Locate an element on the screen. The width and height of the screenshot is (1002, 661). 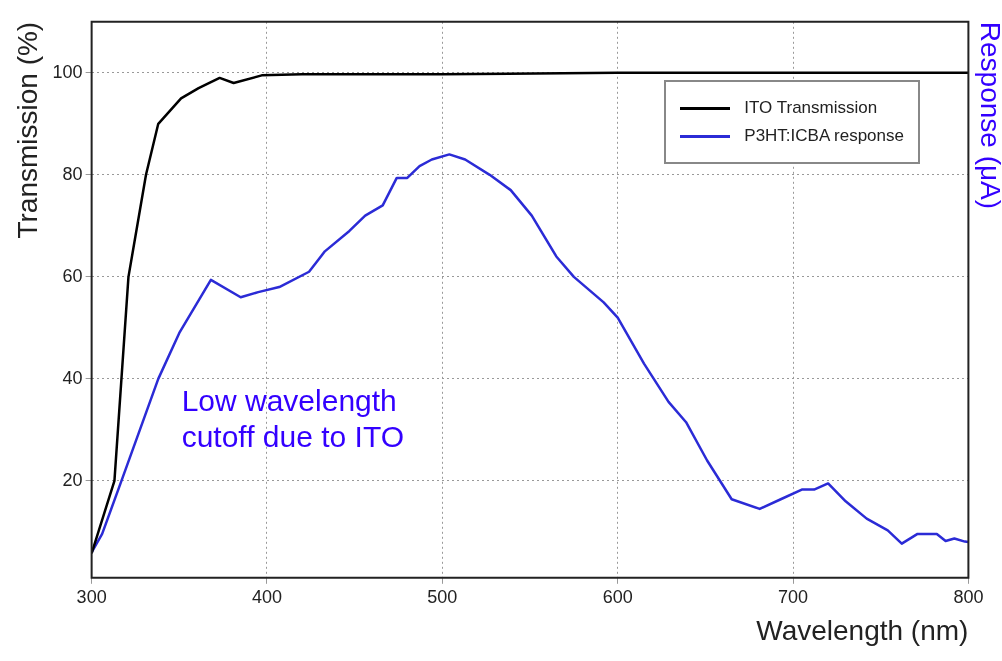
x-tick-label: 400 is located at coordinates (267, 596).